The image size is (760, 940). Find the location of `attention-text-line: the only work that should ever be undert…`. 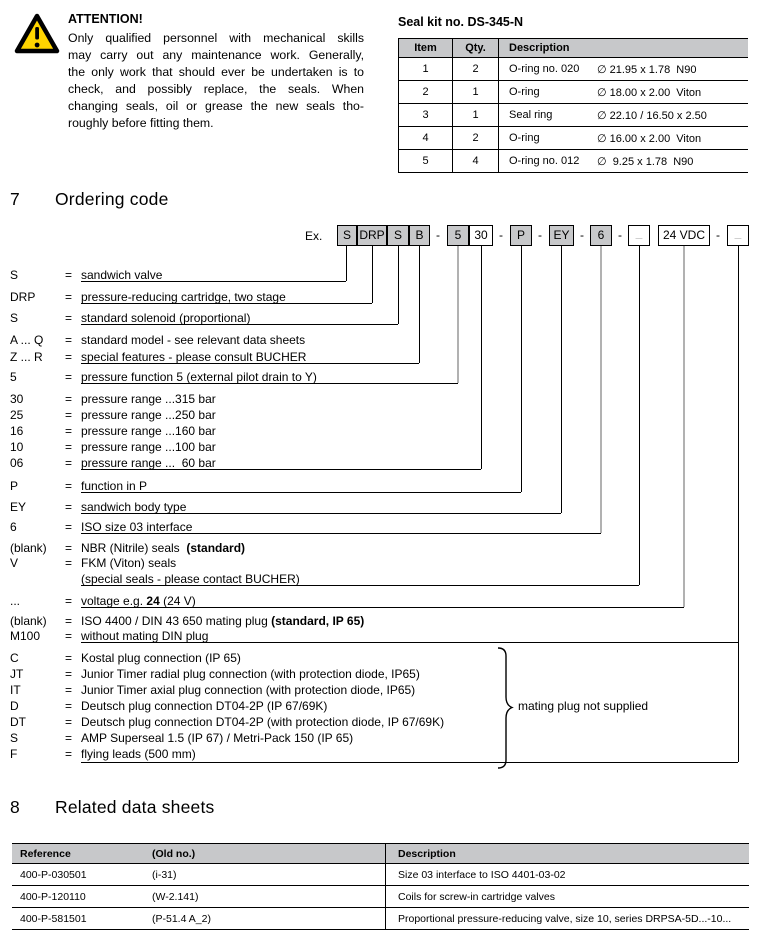

attention-text-line: the only work that should ever be undert… is located at coordinates (216, 72).